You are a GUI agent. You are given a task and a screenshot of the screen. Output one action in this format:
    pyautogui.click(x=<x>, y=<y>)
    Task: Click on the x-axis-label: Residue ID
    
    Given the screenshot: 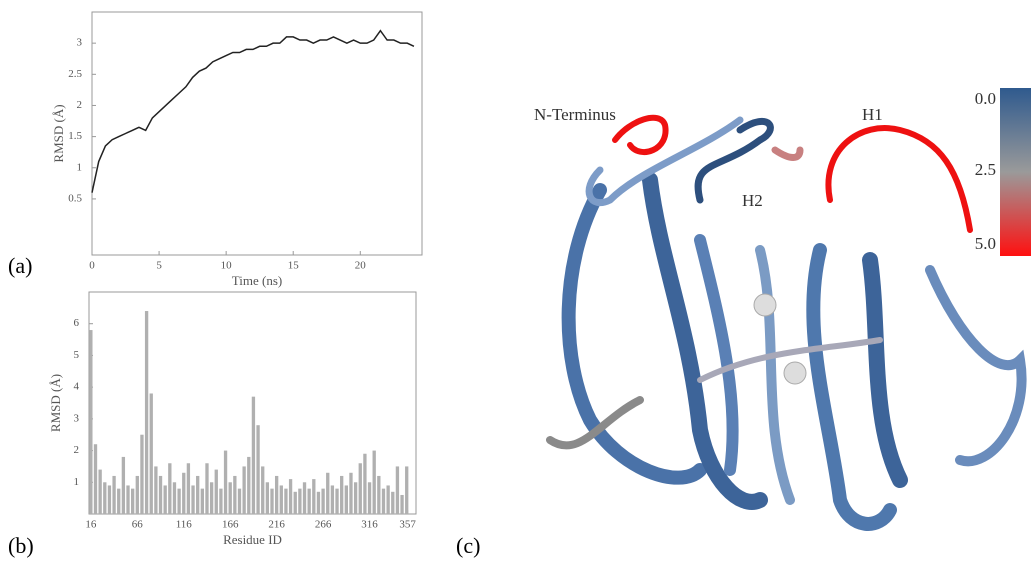 What is the action you would take?
    pyautogui.click(x=252, y=539)
    